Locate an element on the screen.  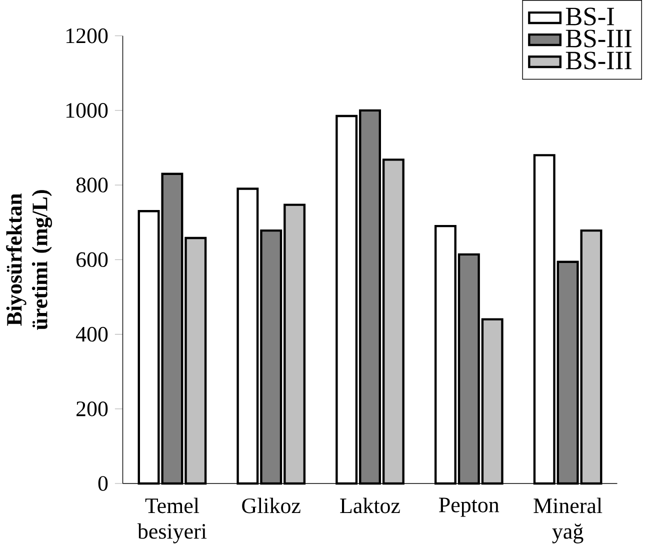
y-tick-label: 600 is located at coordinates (92, 259).